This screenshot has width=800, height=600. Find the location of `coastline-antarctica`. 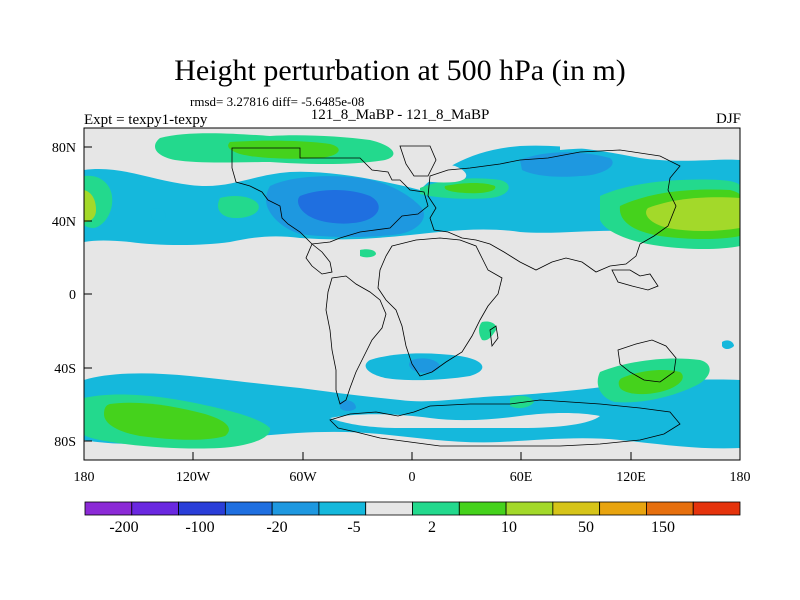

coastline-antarctica is located at coordinates (505, 423).